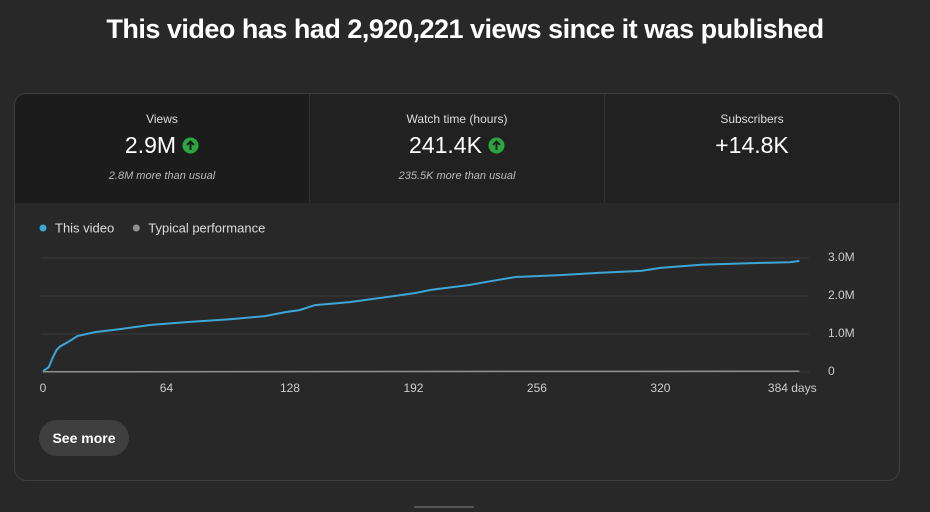  What do you see at coordinates (457, 176) in the screenshot?
I see `metric-note: 235.5K more than usual` at bounding box center [457, 176].